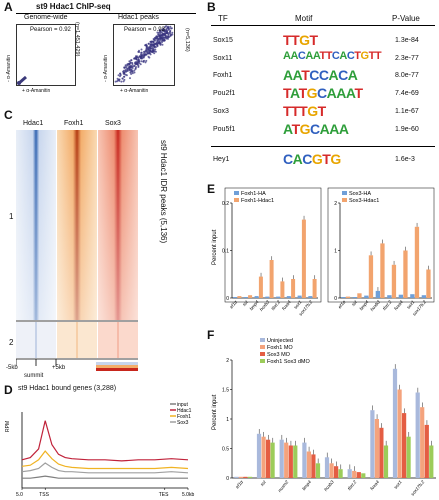 The height and width of the screenshot is (500, 439). What do you see at coordinates (225, 252) in the screenshot?
I see `bar-ytick: 0.1` at bounding box center [225, 252].